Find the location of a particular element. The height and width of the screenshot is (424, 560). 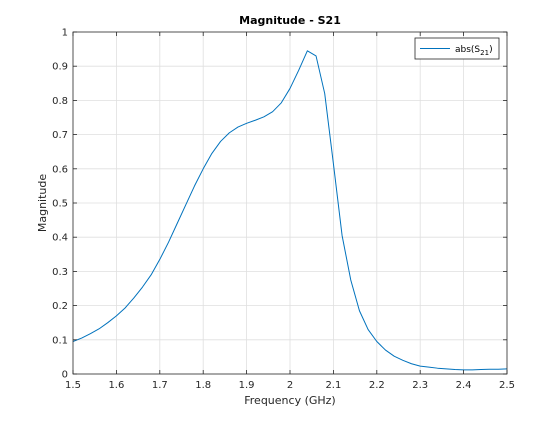

legend-label-subscript: 21 is located at coordinates (484, 53).